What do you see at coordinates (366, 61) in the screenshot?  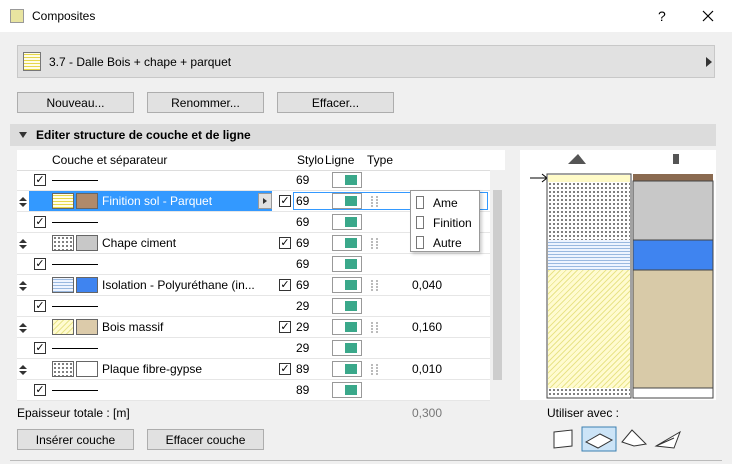 I see `composite-selector: 3.7 - Dalle Bois + chape + parquet` at bounding box center [366, 61].